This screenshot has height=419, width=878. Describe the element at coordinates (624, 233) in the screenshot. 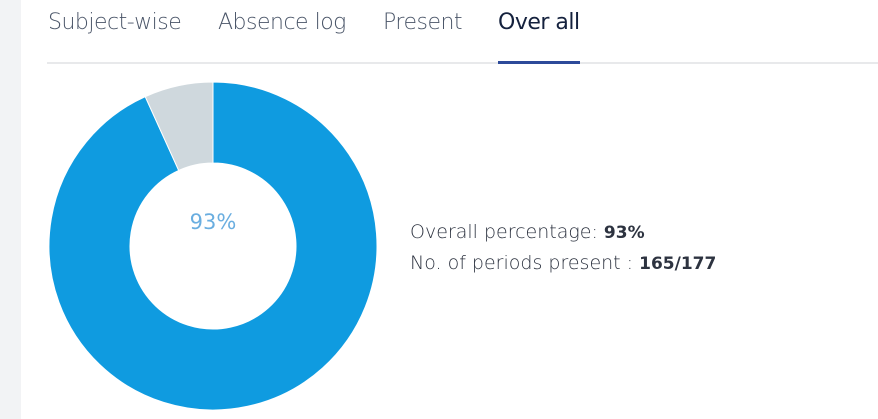

I see `overall-percentage-value: 93%` at that location.